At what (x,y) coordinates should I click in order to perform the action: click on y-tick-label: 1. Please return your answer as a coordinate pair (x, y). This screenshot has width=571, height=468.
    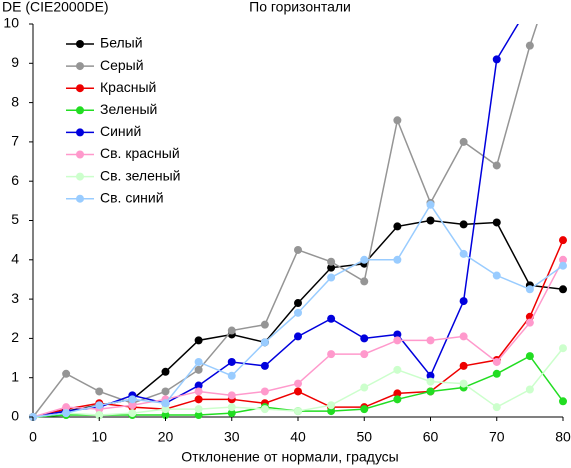
    Looking at the image, I should click on (15, 376).